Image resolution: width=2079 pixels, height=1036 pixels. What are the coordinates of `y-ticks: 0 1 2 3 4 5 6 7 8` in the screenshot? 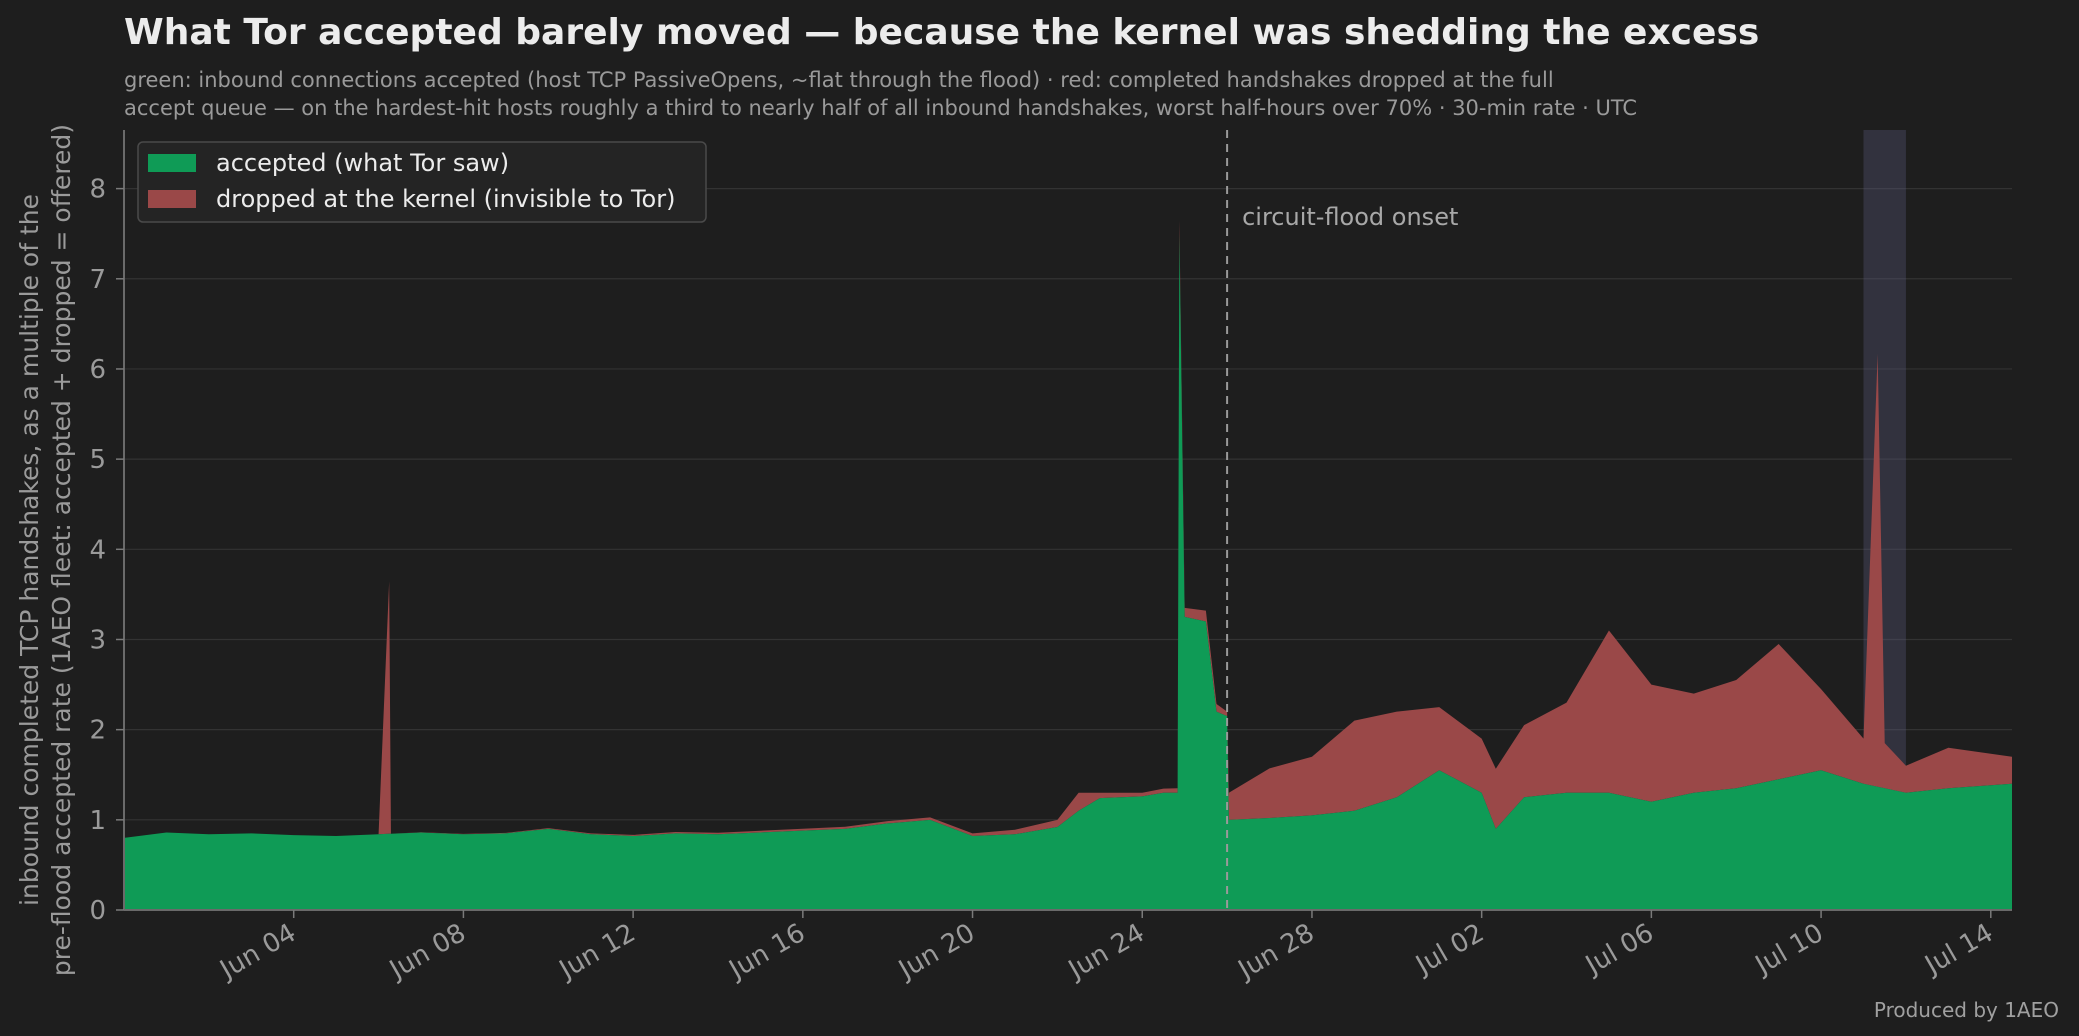 It's located at (106, 550).